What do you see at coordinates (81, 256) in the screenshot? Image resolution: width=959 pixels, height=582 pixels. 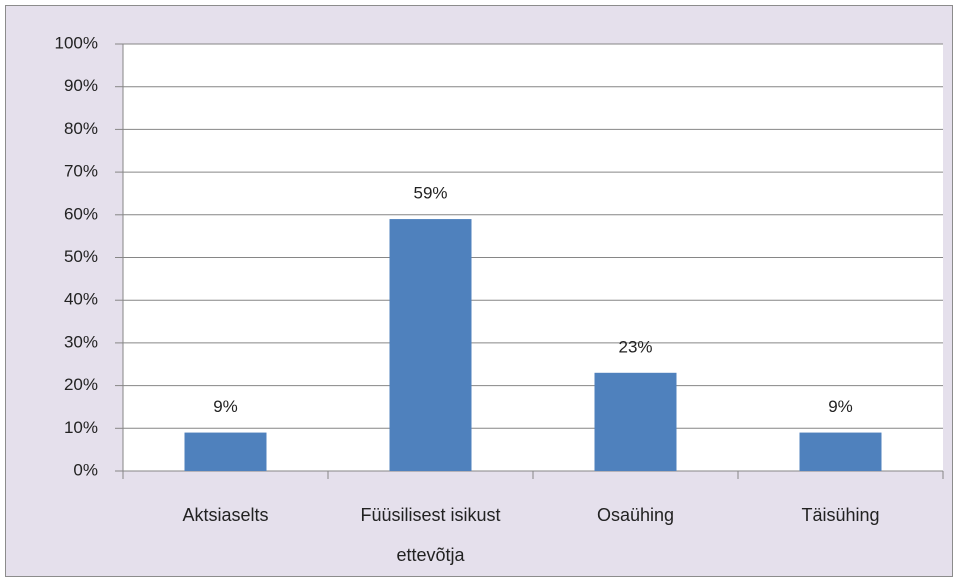 I see `y-tick-label: 50%` at bounding box center [81, 256].